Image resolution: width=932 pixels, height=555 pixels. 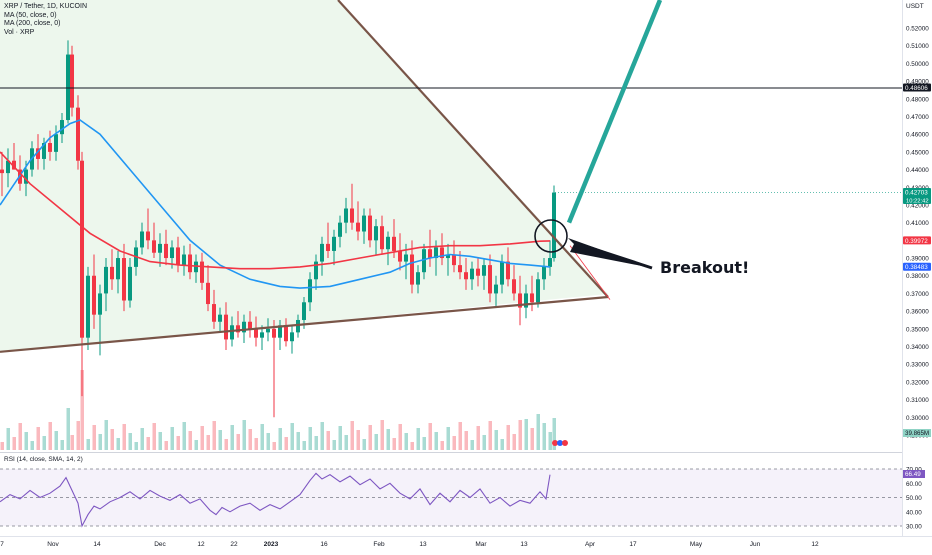 I want to click on rsi-tag-bg, so click(x=914, y=474).